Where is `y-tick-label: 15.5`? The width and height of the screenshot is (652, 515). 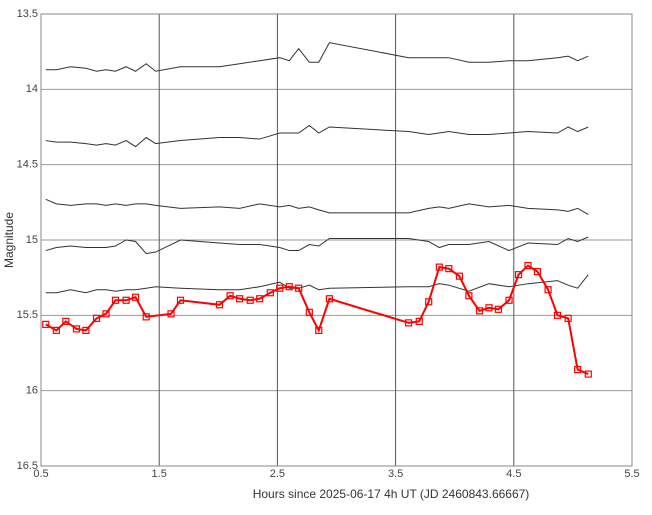 y-tick-label: 15.5 is located at coordinates (27, 315).